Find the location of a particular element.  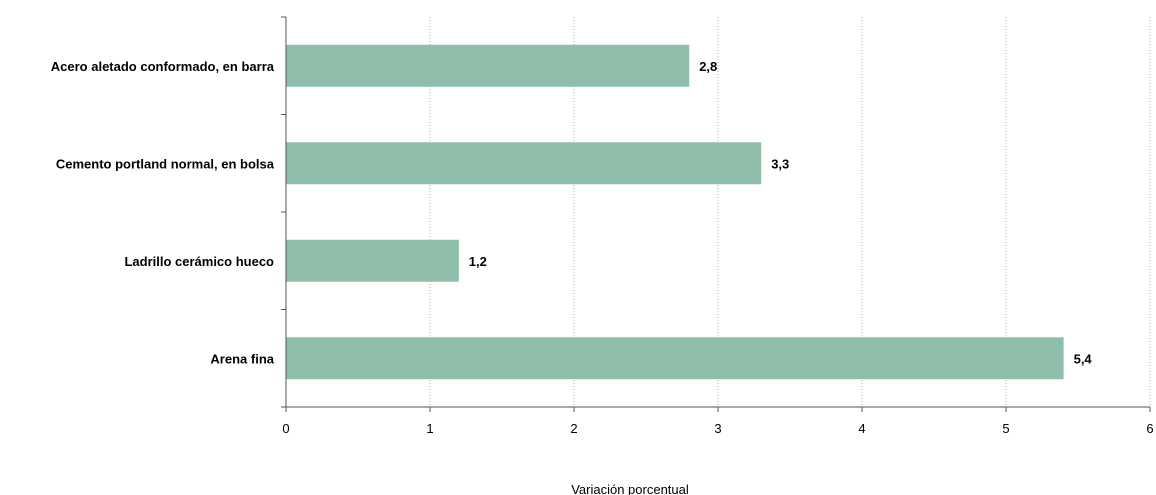

x-tick-label: 4 is located at coordinates (861, 428).